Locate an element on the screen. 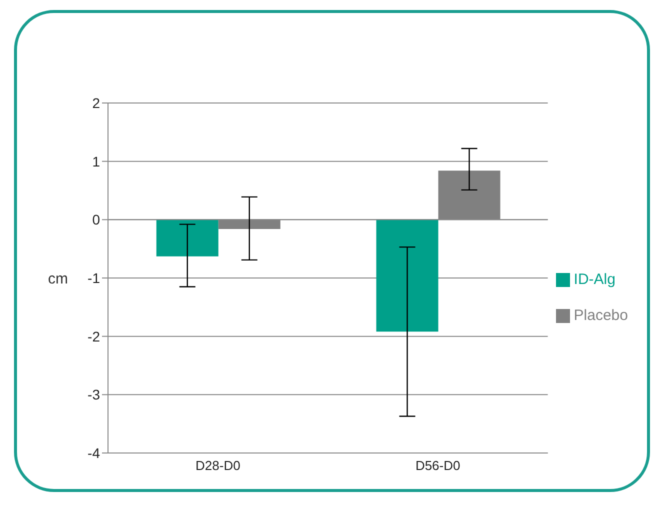 The image size is (664, 506). y-tick-label: -3 is located at coordinates (94, 394).